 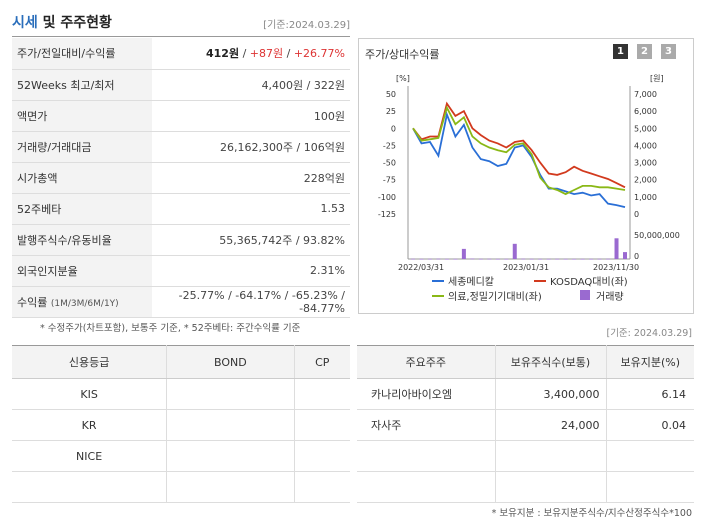 What do you see at coordinates (393, 128) in the screenshot?
I see `y-left-tick: 0` at bounding box center [393, 128].